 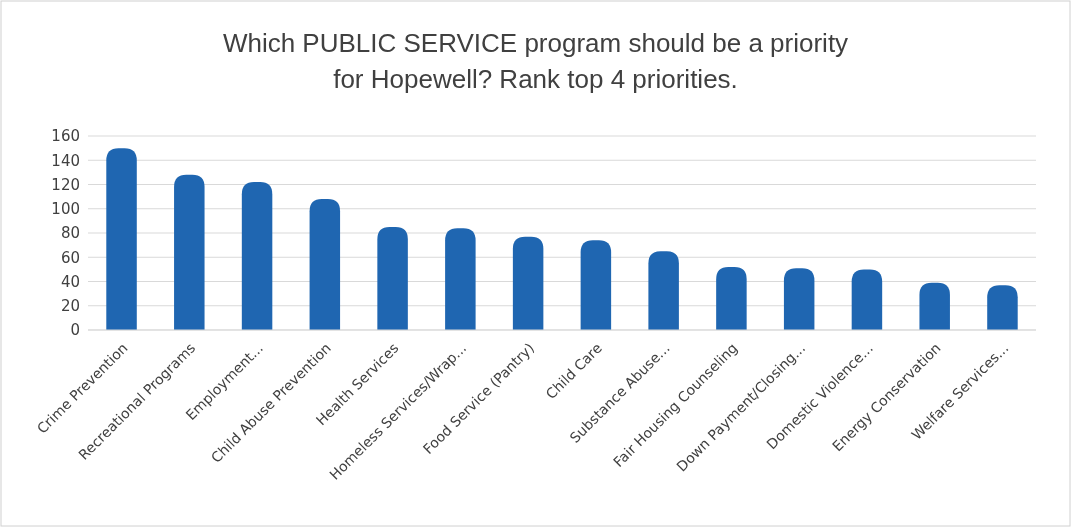 I want to click on y-tick-label: 0, so click(x=75, y=330).